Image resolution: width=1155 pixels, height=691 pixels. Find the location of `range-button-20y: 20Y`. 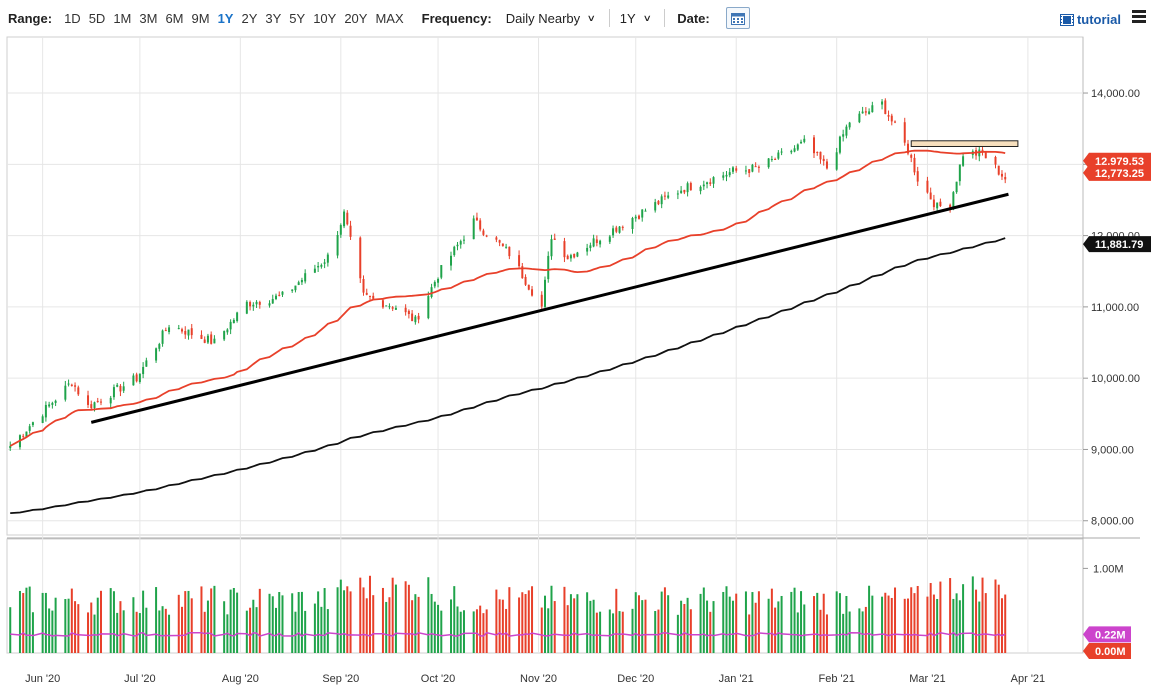

range-button-20y: 20Y is located at coordinates (356, 18).